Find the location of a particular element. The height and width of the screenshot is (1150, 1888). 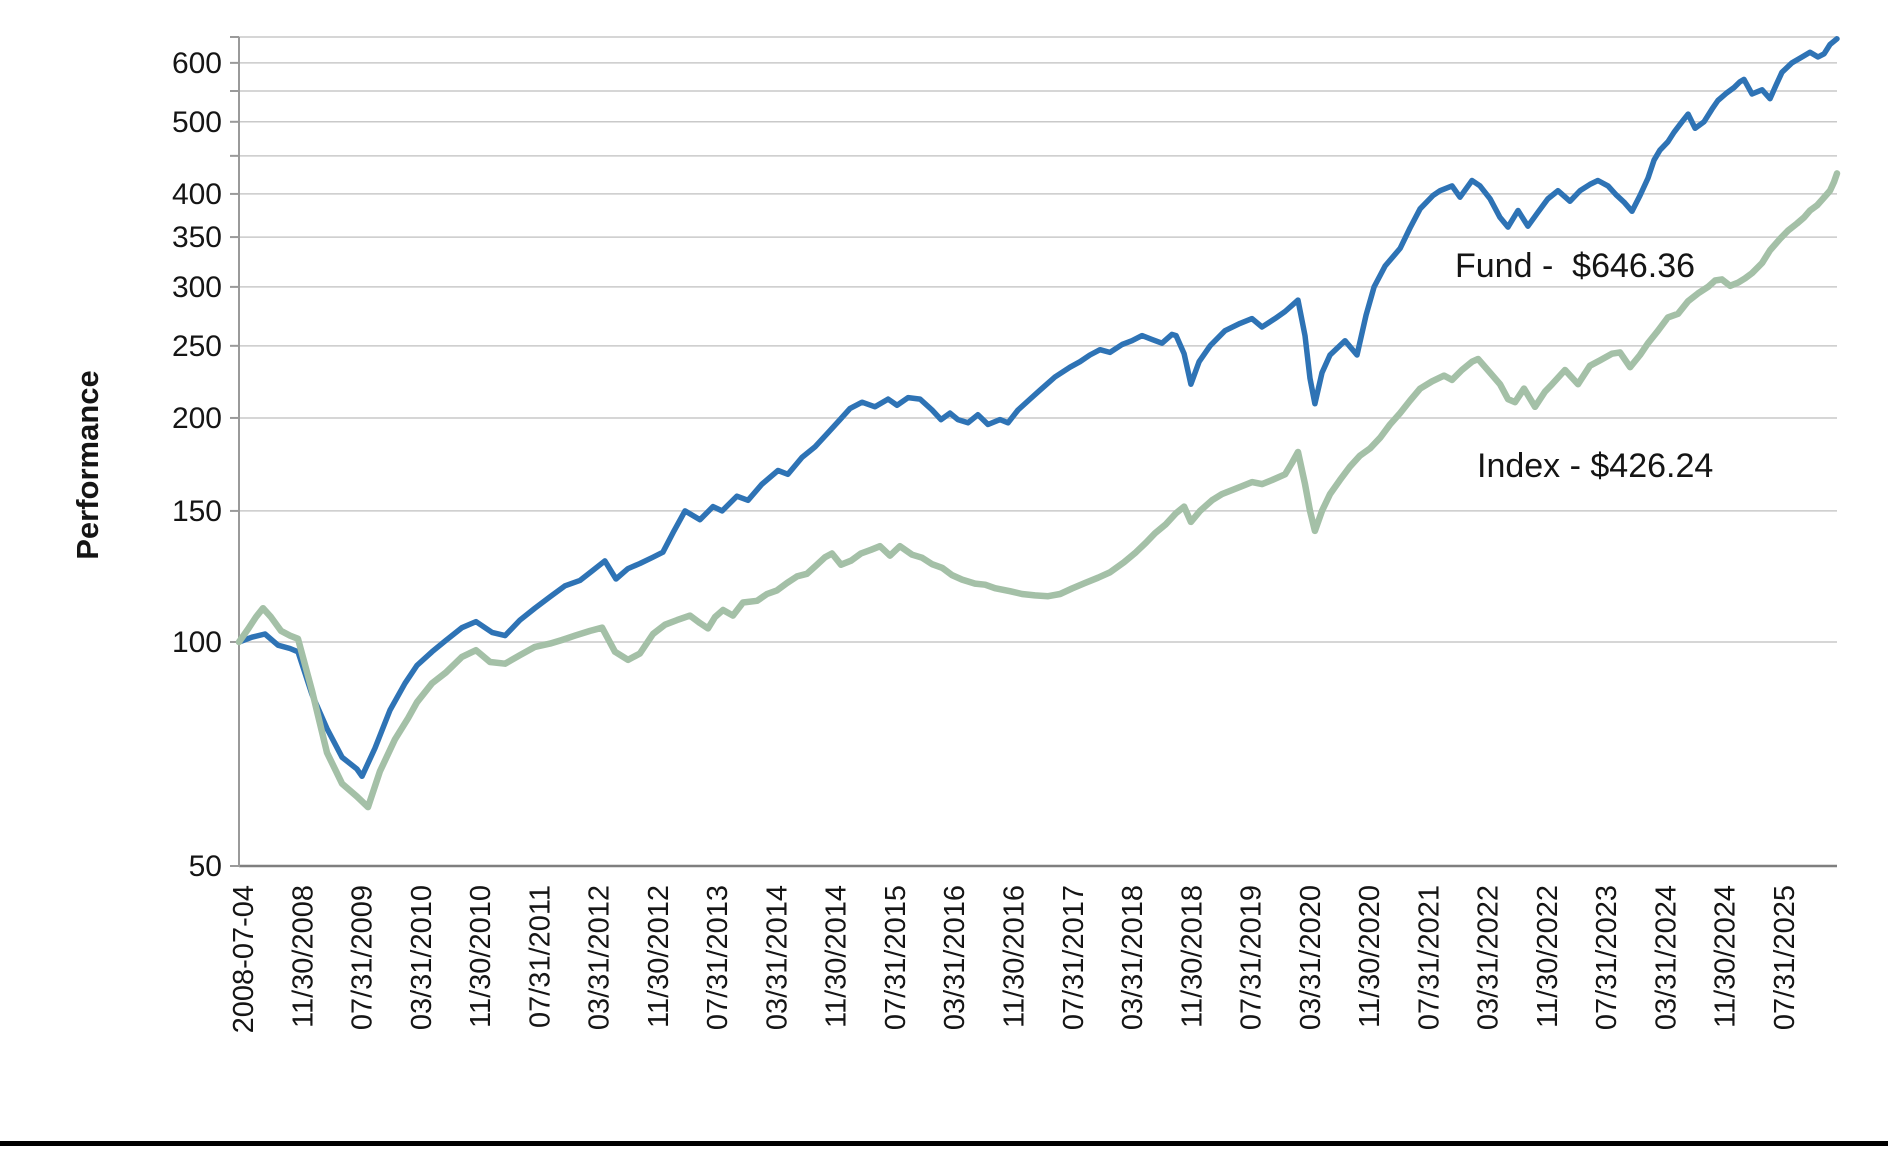

y-tick-label-50: 50 is located at coordinates (205, 866).